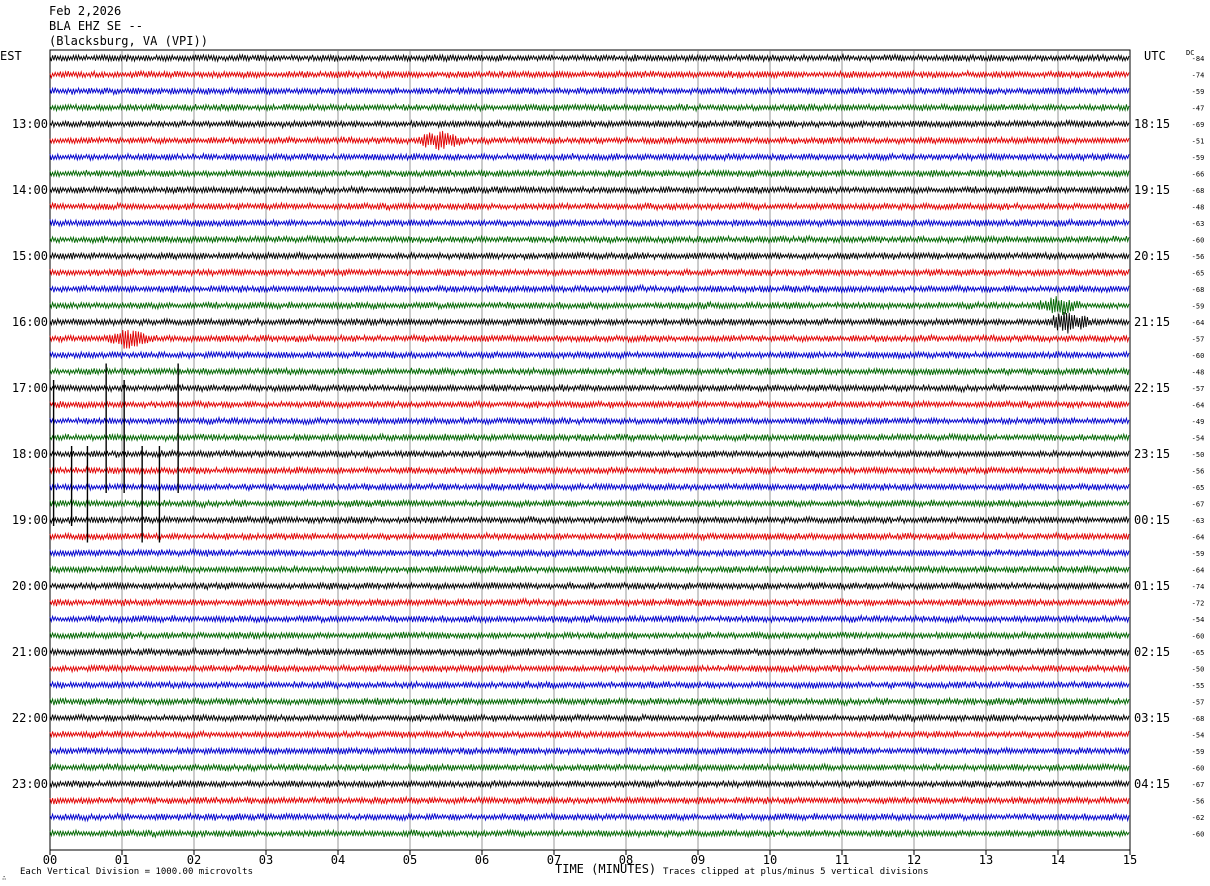  What do you see at coordinates (1155, 56) in the screenshot?
I see `right-timezone-label: UTC` at bounding box center [1155, 56].